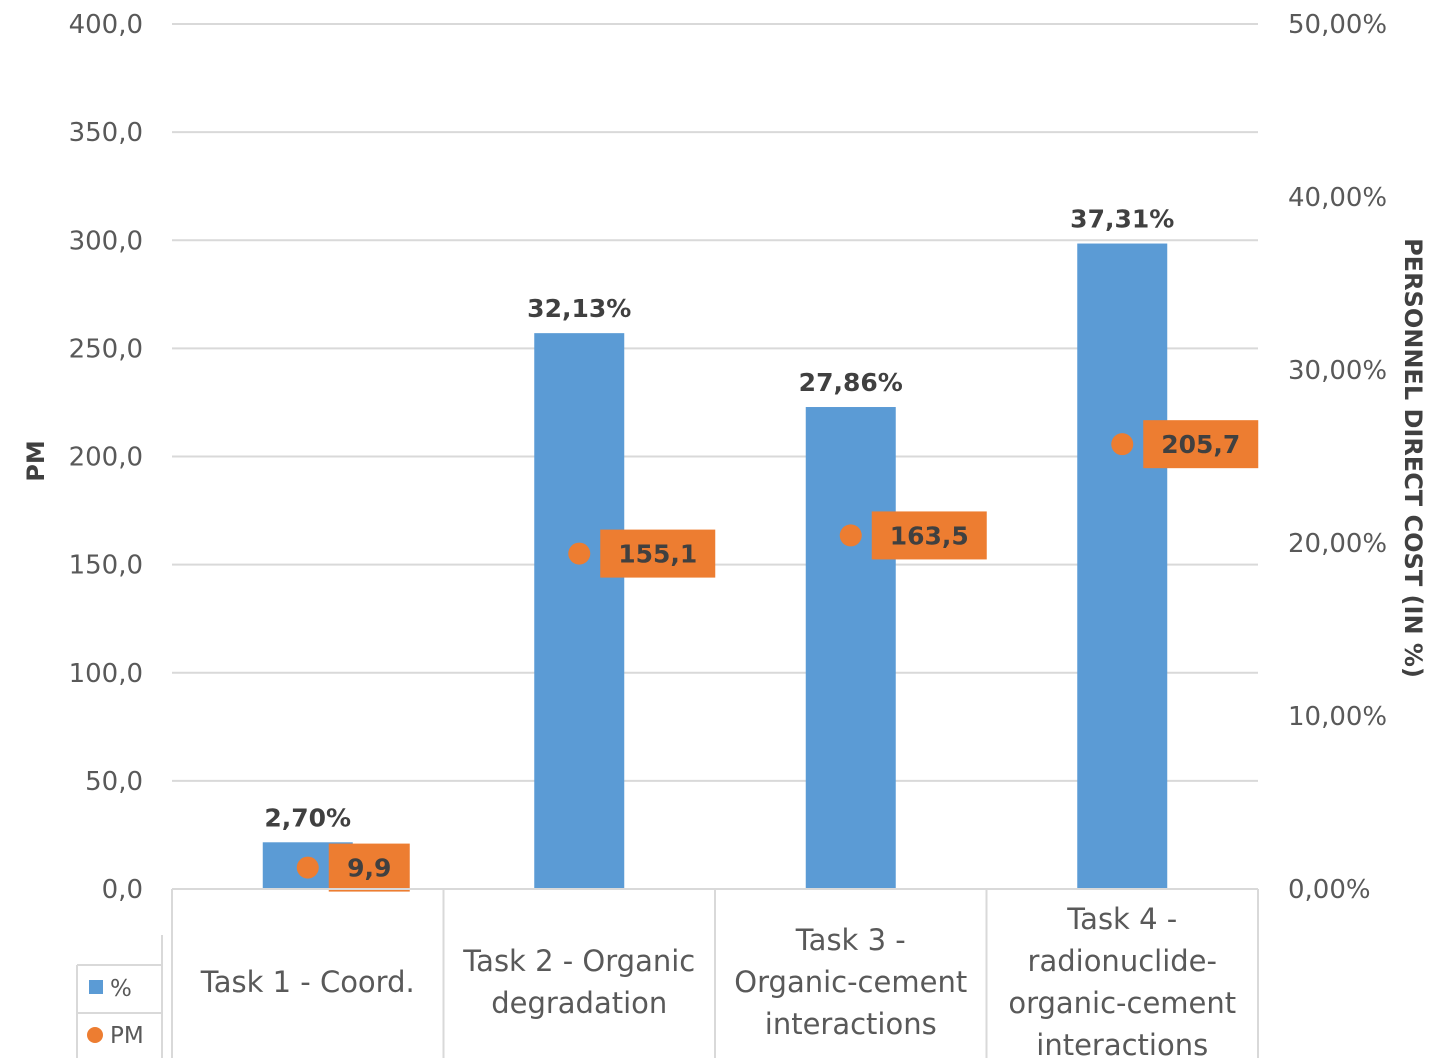 The height and width of the screenshot is (1058, 1444). What do you see at coordinates (96, 987) in the screenshot?
I see `legend-swatch-bar` at bounding box center [96, 987].